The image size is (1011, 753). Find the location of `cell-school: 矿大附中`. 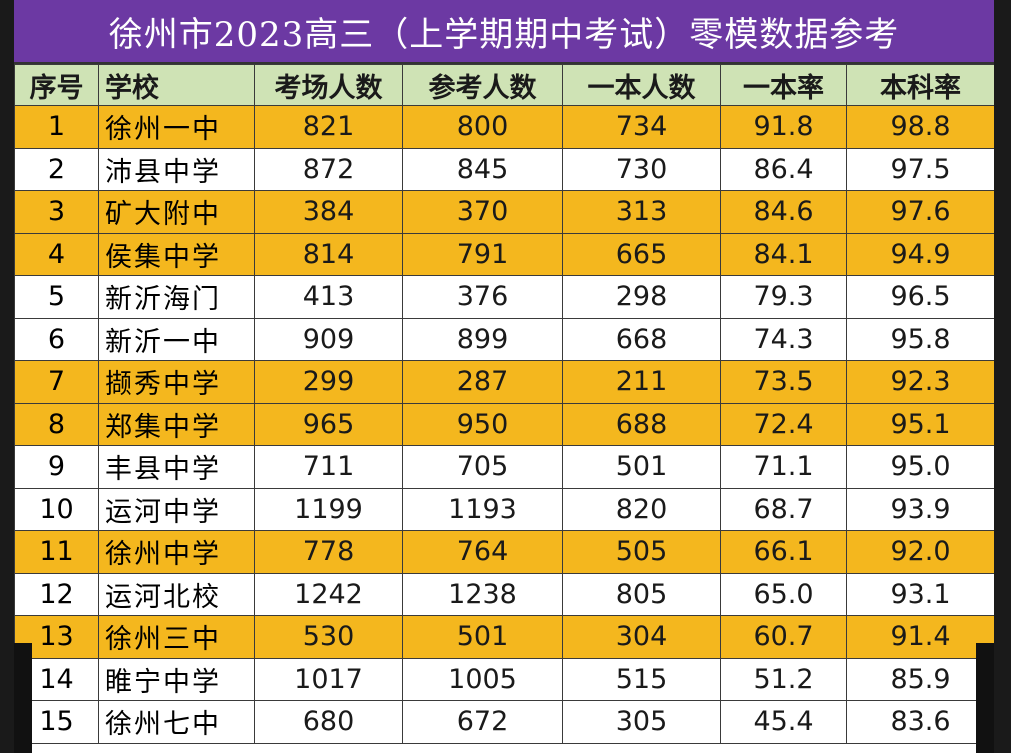

cell-school: 矿大附中 is located at coordinates (176, 212).